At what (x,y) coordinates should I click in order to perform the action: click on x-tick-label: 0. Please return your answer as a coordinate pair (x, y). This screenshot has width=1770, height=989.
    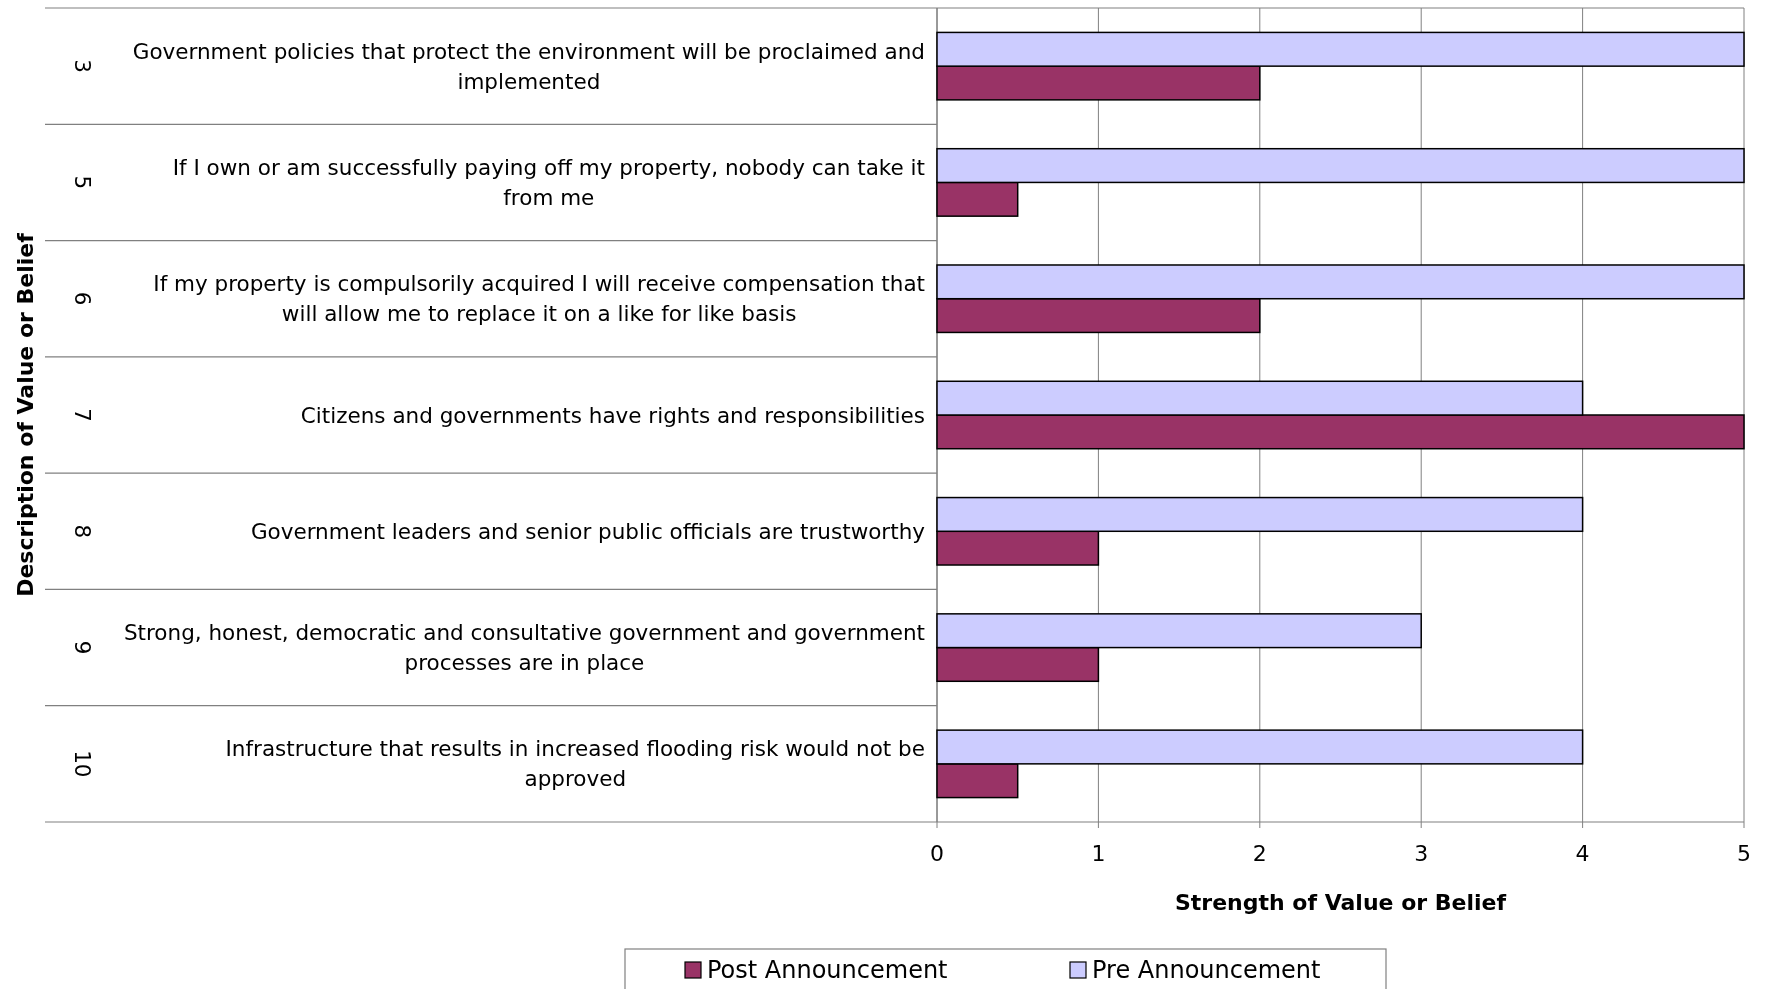
    Looking at the image, I should click on (937, 853).